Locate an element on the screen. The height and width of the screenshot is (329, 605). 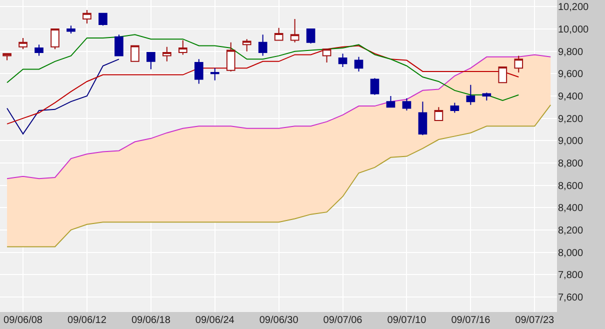
y-tick-label: 9,200 is located at coordinates (571, 119).